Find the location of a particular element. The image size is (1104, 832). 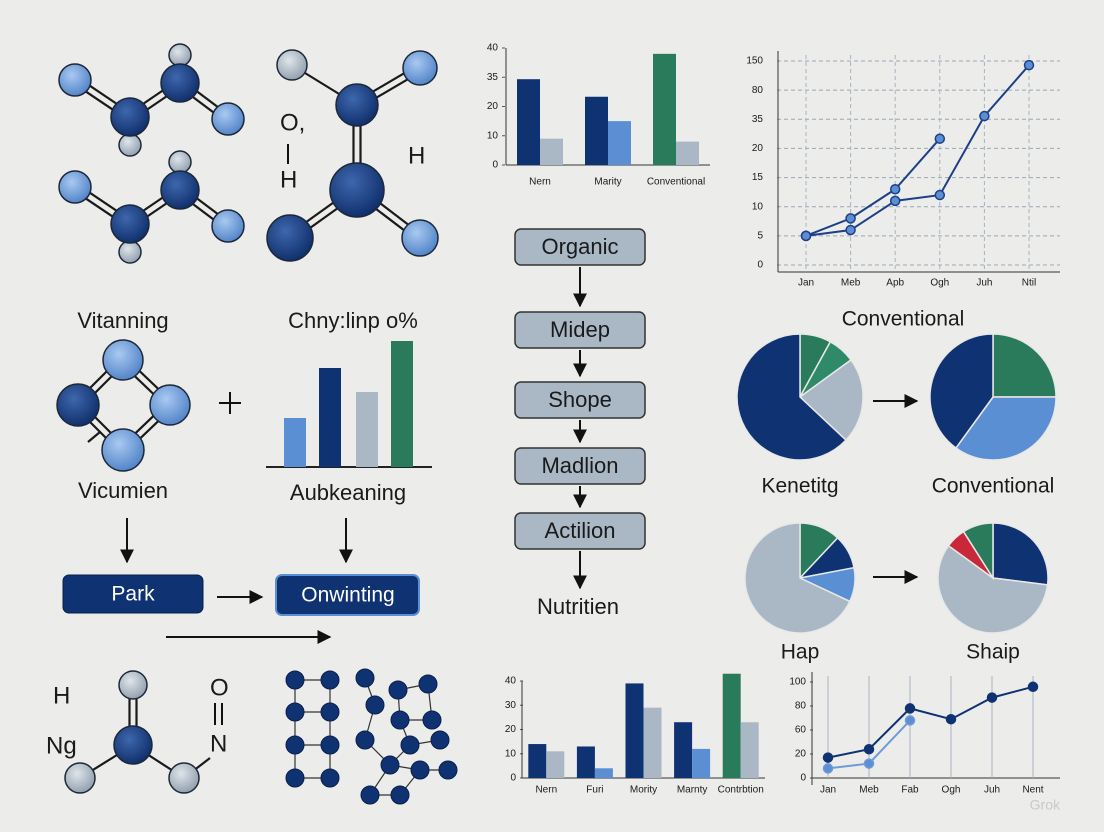

x-tick-label: Apb is located at coordinates (895, 283).